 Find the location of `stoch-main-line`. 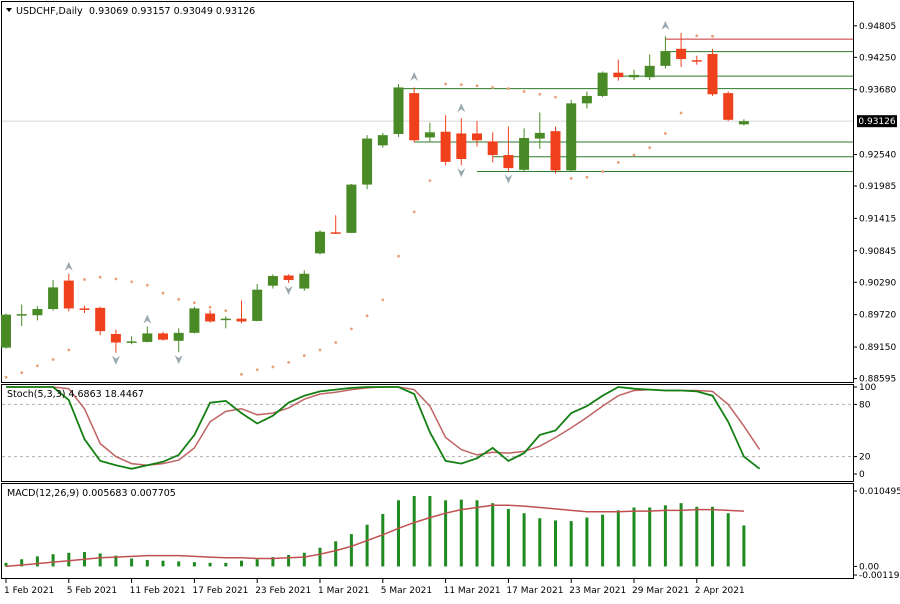

stoch-main-line is located at coordinates (383, 428).